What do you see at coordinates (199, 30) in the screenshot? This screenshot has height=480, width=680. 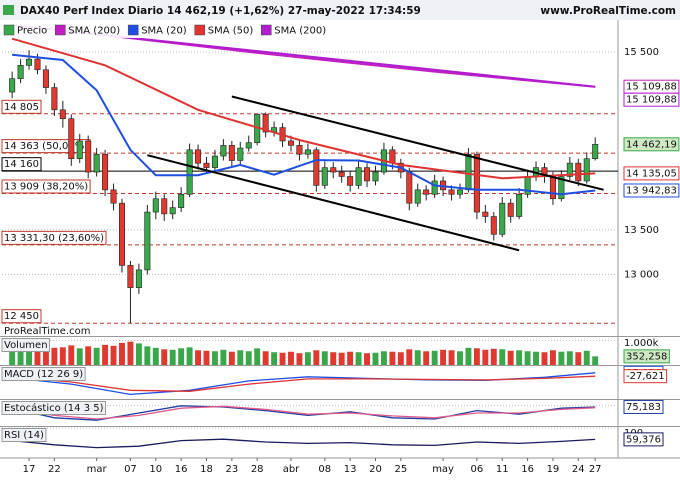 I see `legend-swatch` at bounding box center [199, 30].